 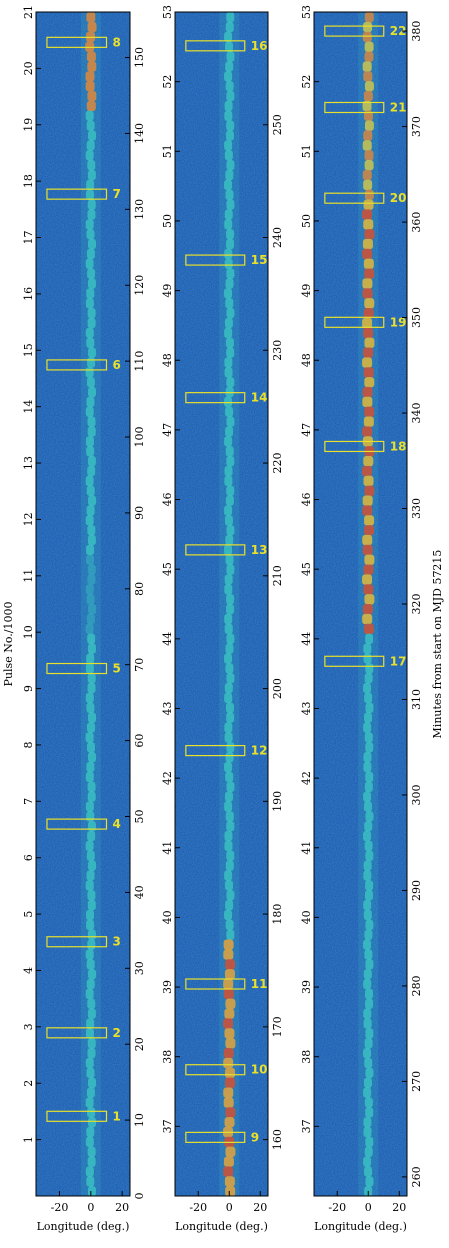 What do you see at coordinates (28, 519) in the screenshot?
I see `left-tick-label: 12` at bounding box center [28, 519].